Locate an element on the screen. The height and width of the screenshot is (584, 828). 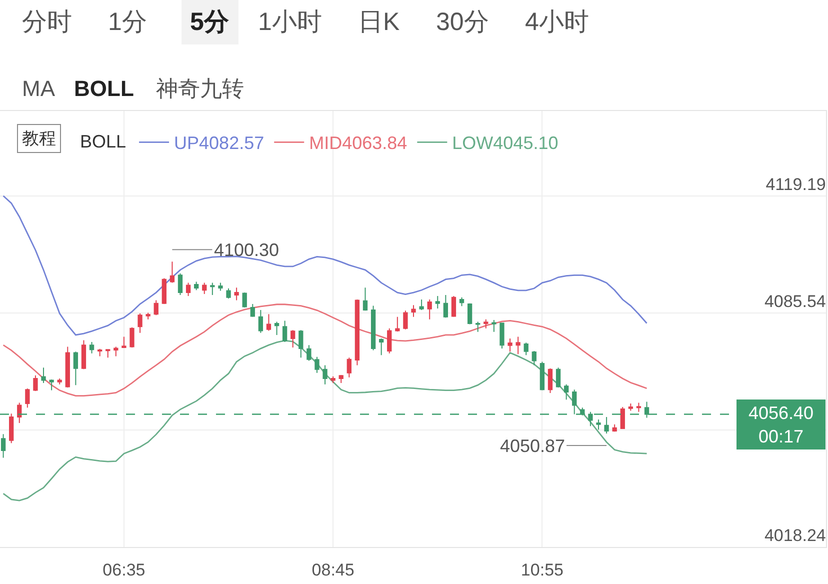
y-tick-label: 4018.24 is located at coordinates (795, 536).